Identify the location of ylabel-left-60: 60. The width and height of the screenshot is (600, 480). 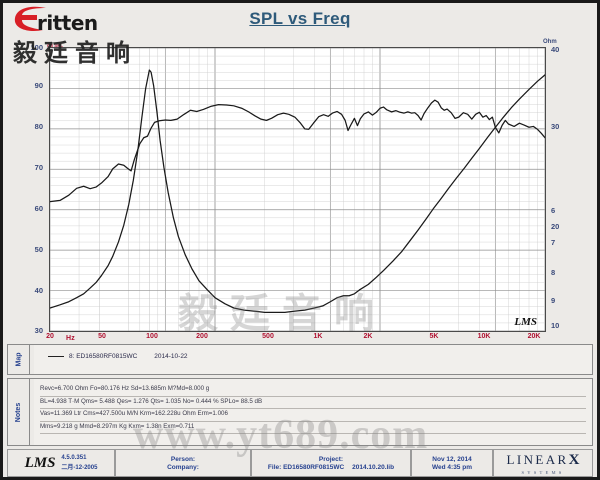
(38, 208).